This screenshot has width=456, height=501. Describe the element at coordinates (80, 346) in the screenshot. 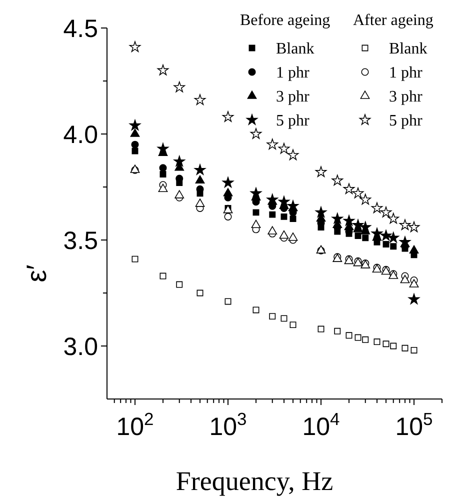

I see `y-tick-label: 3.0` at that location.